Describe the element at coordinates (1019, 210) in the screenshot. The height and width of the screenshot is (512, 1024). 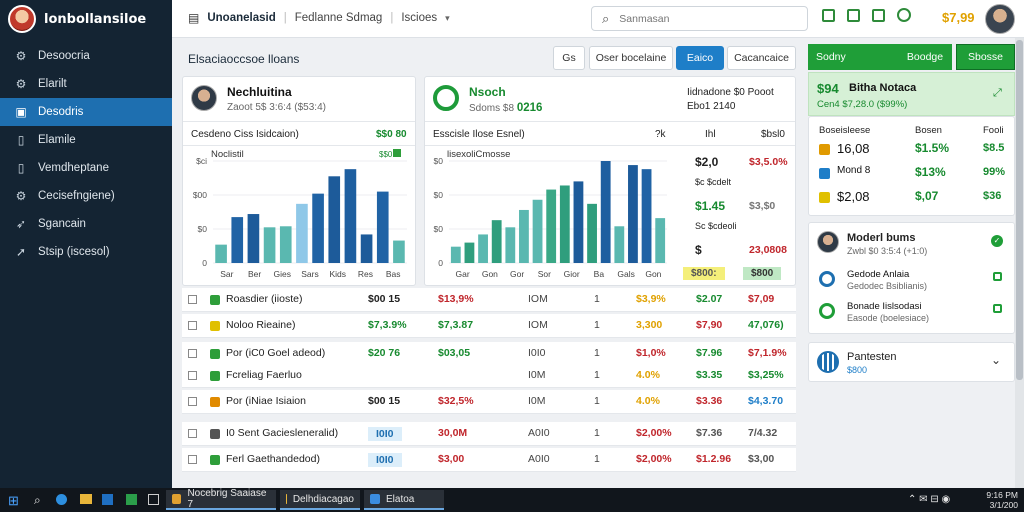
I see `scrollbar-thumb` at that location.